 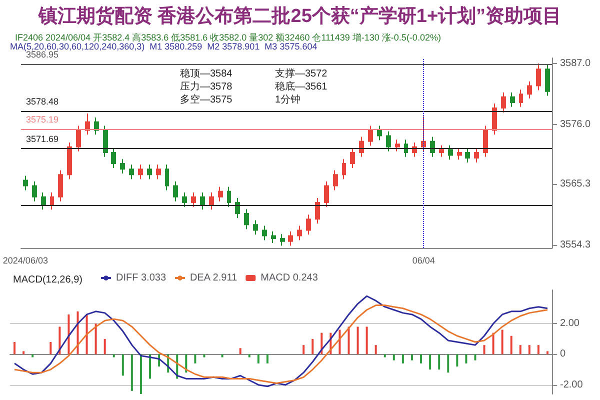 What do you see at coordinates (423, 261) in the screenshot?
I see `x-tick-label: 06/04` at bounding box center [423, 261].